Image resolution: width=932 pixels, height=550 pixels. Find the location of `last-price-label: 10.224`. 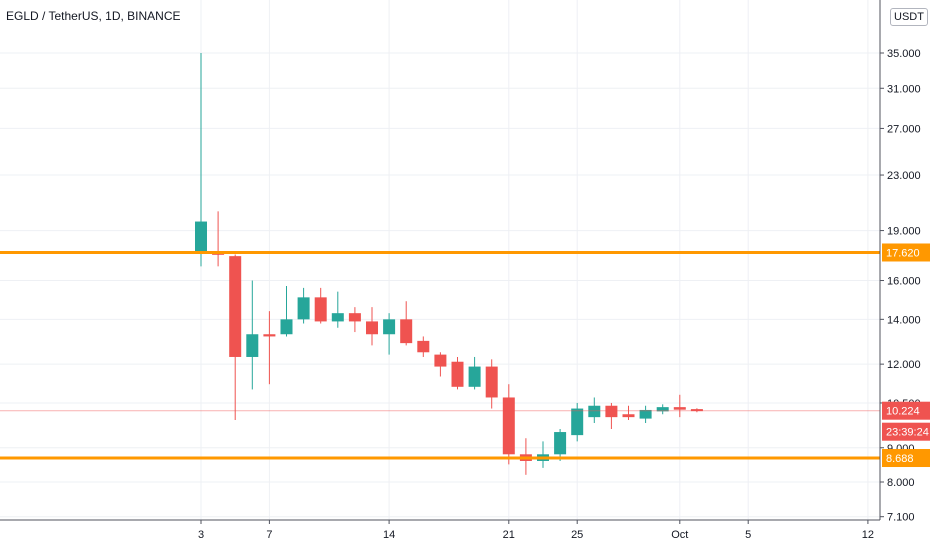

last-price-label: 10.224 is located at coordinates (906, 410).